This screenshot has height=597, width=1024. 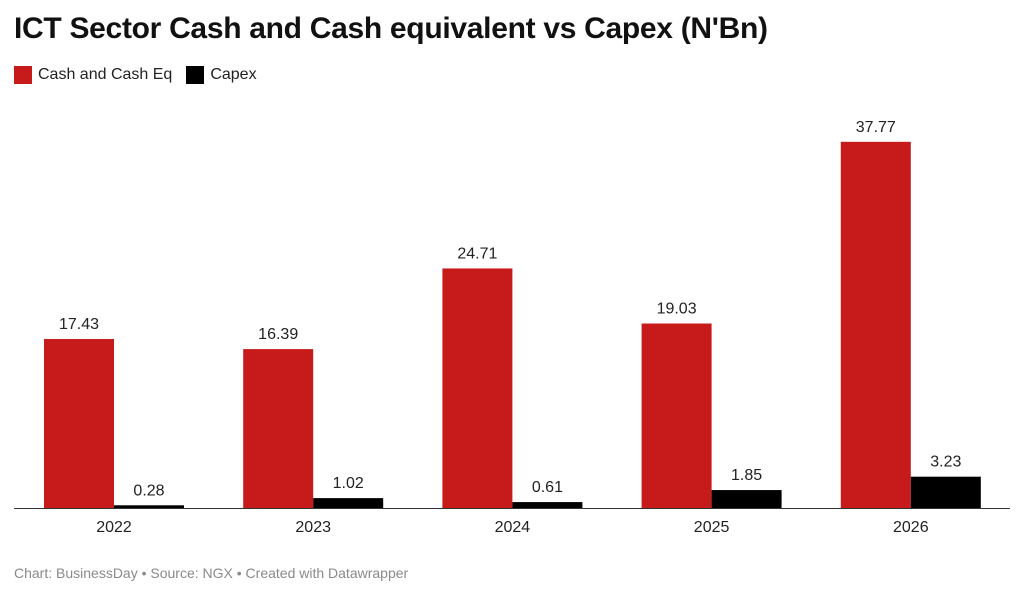 What do you see at coordinates (746, 499) in the screenshot?
I see `bar-capex-2025` at bounding box center [746, 499].